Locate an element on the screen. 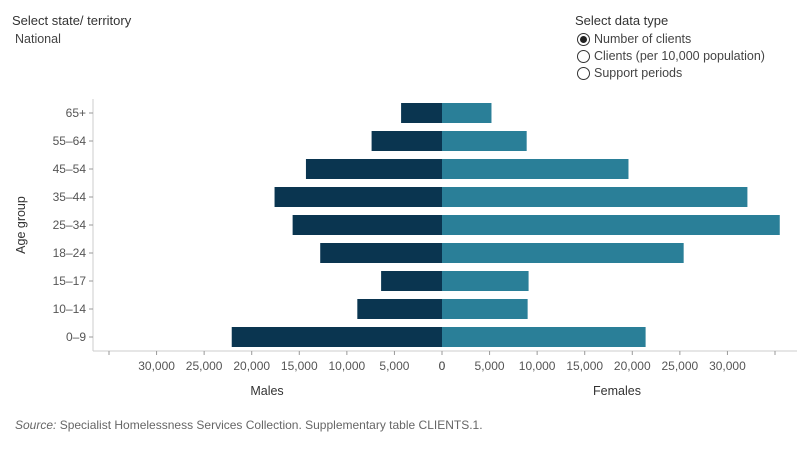 This screenshot has width=800, height=450. y-tick-label: 18–24 is located at coordinates (70, 253).